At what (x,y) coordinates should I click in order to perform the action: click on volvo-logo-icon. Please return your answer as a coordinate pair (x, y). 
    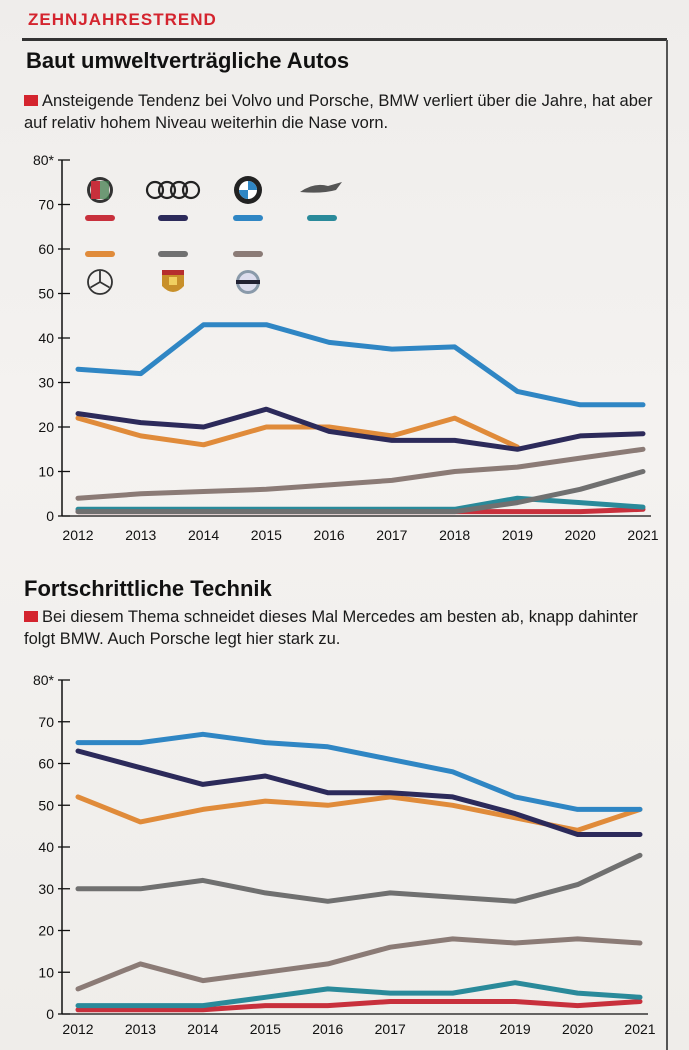
    Looking at the image, I should click on (248, 282).